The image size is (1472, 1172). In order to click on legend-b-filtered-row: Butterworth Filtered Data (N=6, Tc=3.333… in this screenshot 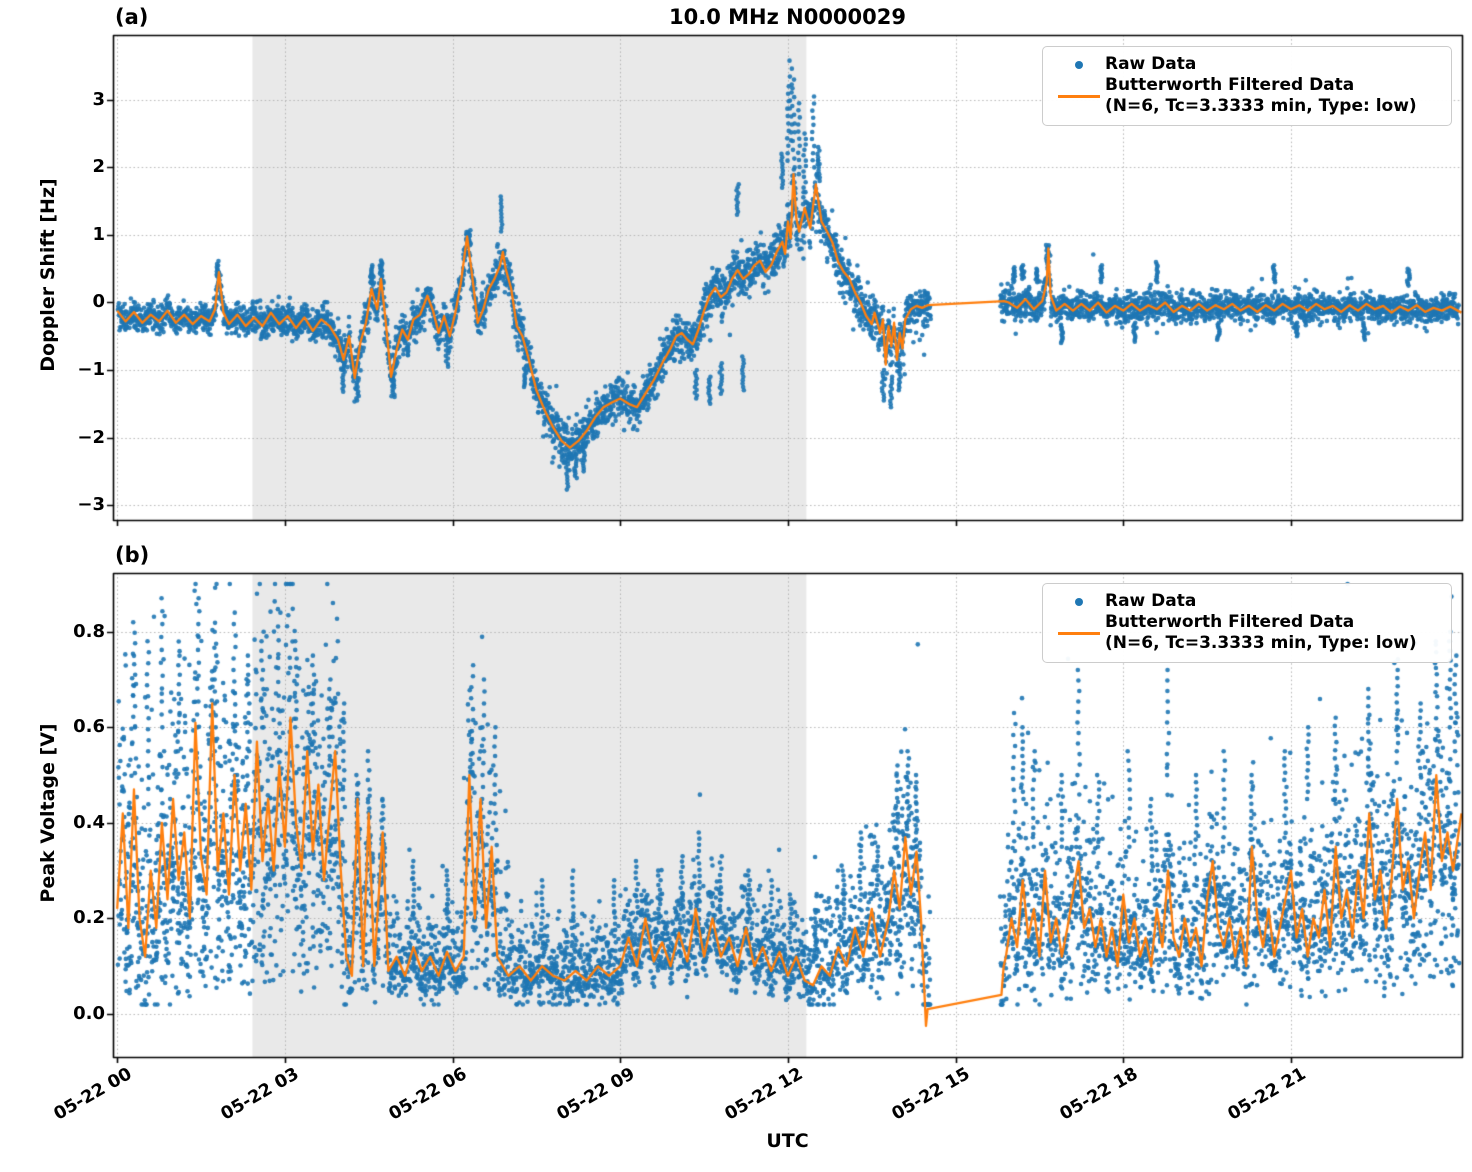, I will do `click(1247, 633)`.